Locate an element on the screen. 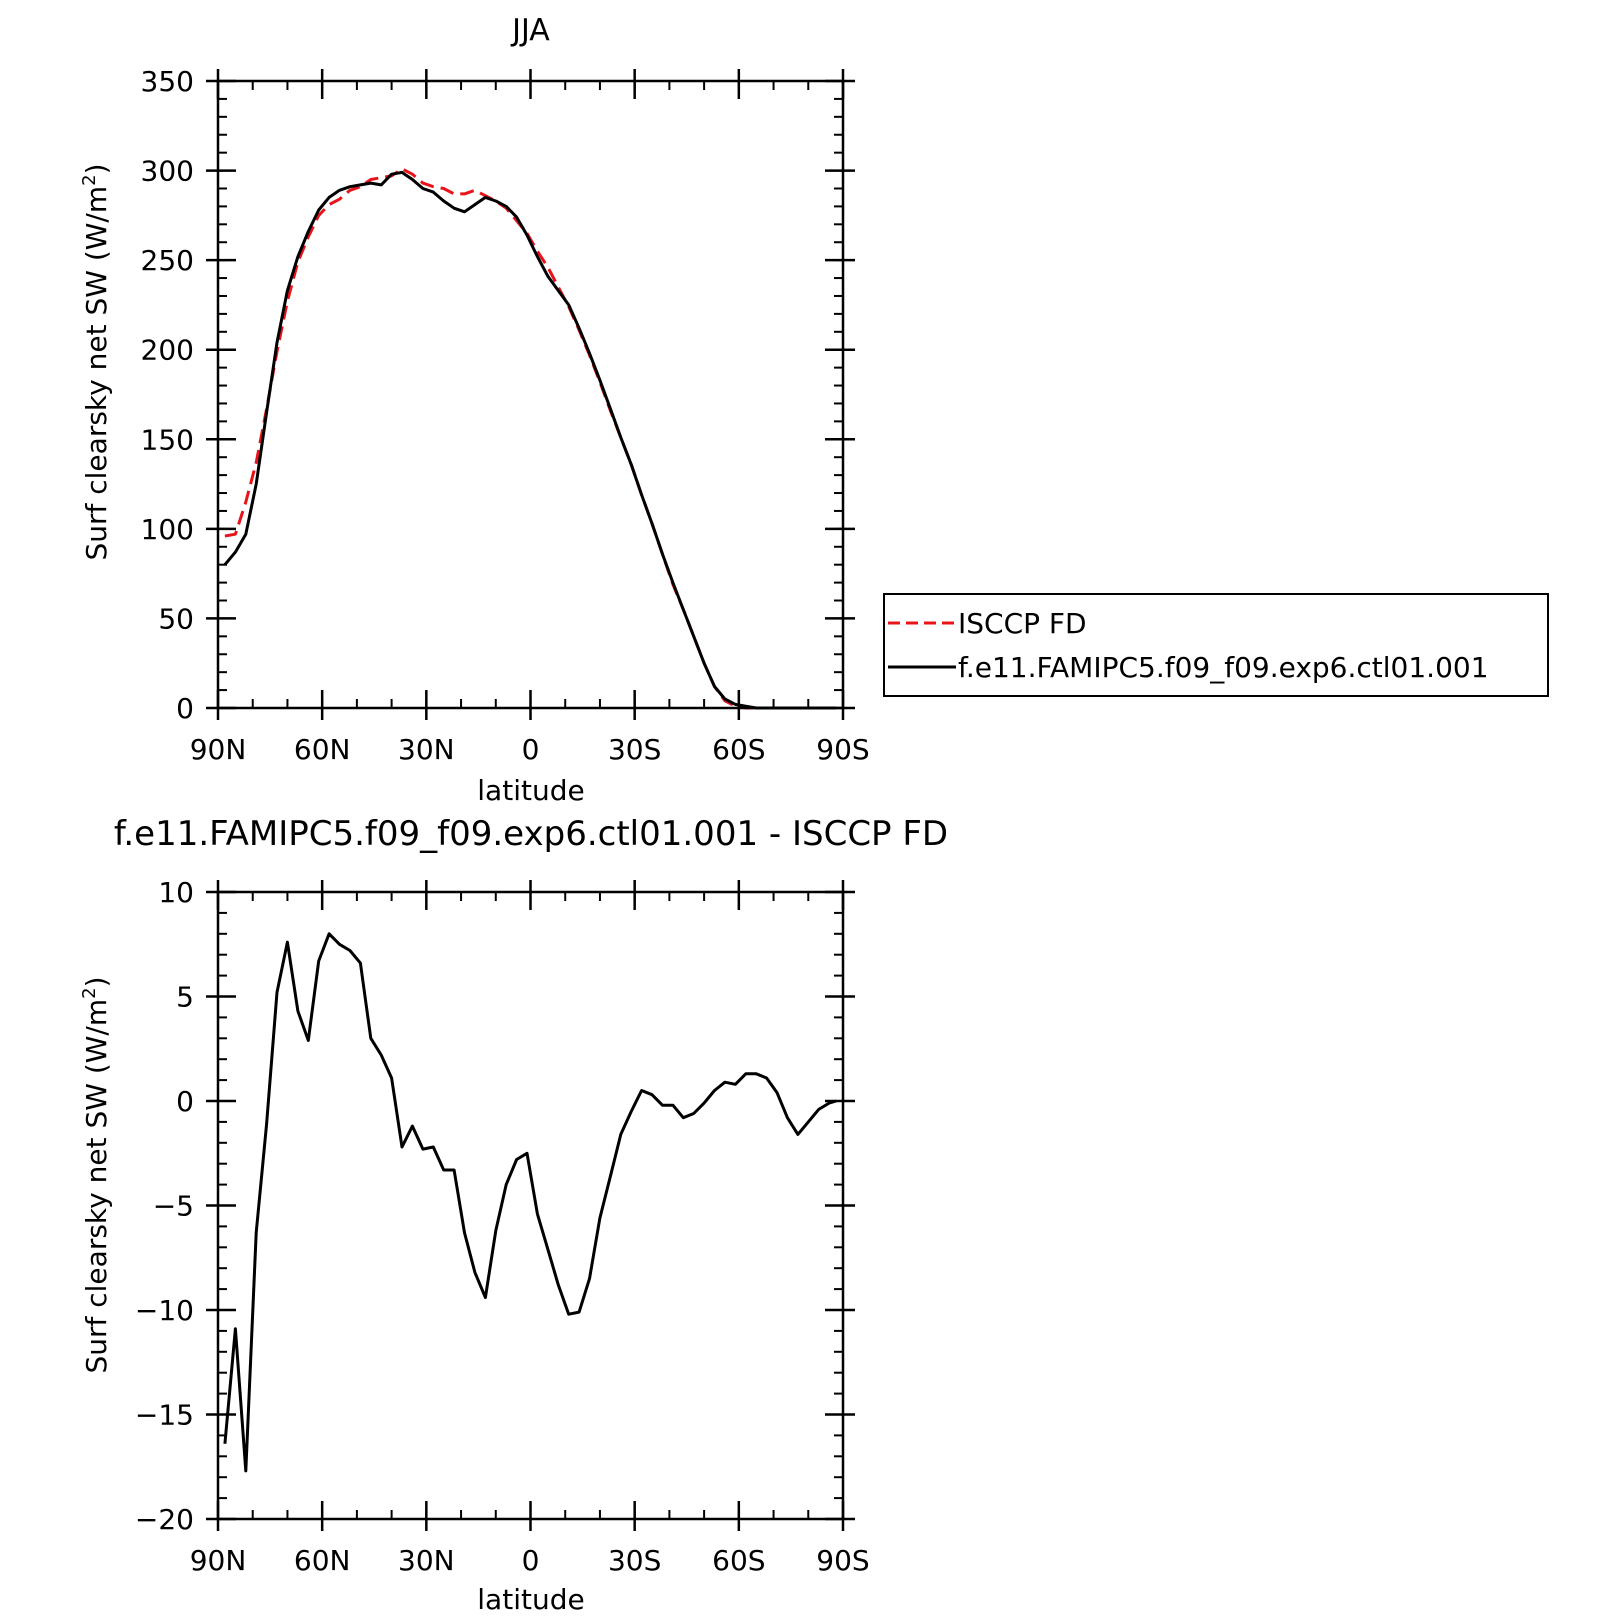 This screenshot has height=1619, width=1616. legend-label-isccp: ISCCP FD is located at coordinates (1022, 623).